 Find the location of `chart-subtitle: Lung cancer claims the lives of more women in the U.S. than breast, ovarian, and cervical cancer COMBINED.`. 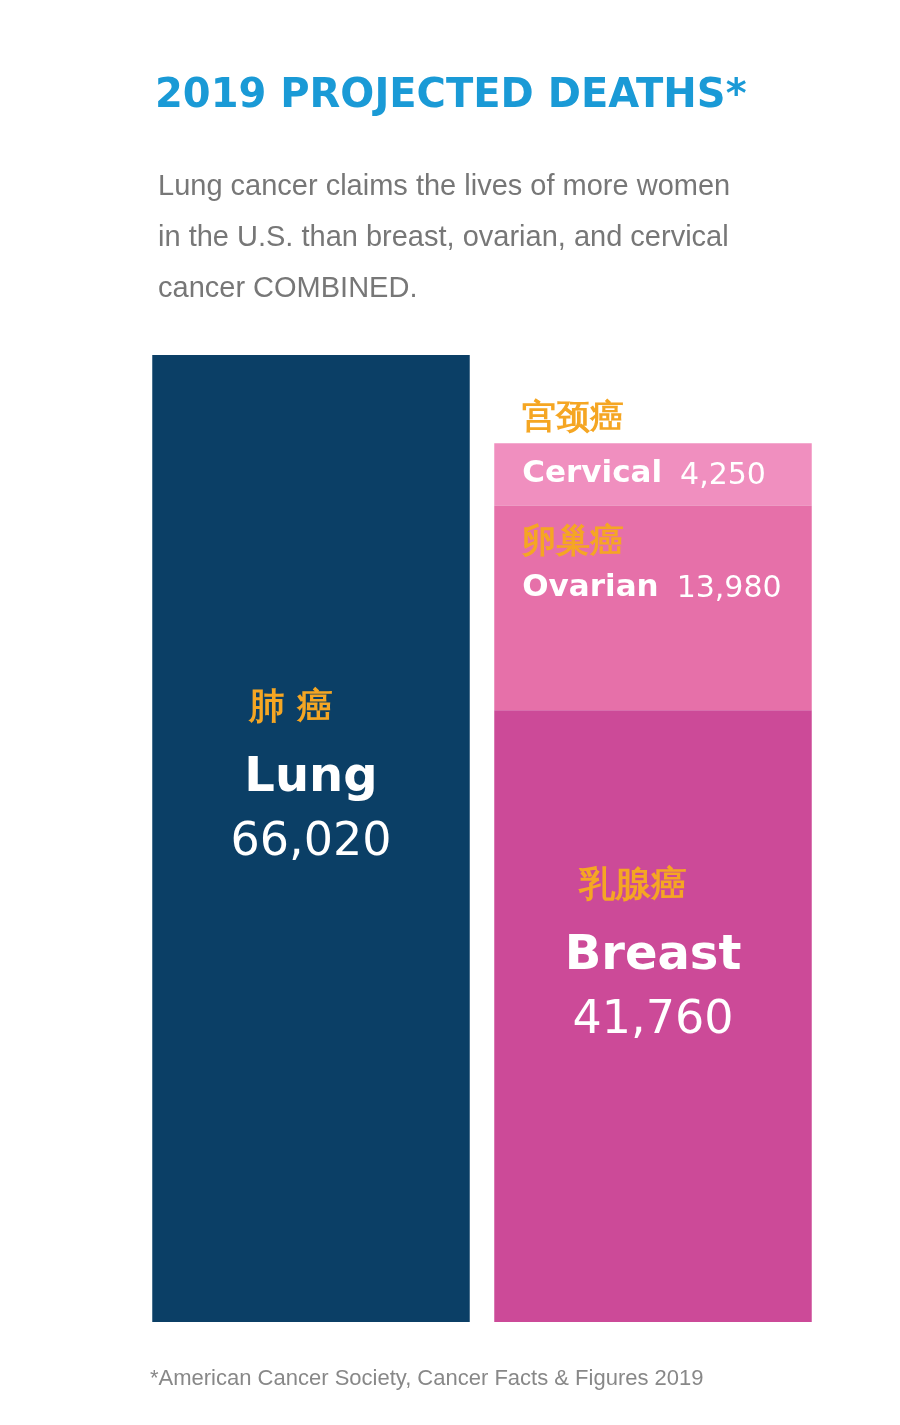

chart-subtitle: Lung cancer claims the lives of more women in the U.S. than breast, ovarian, and cervical cancer COMBINED. is located at coordinates (445, 236).